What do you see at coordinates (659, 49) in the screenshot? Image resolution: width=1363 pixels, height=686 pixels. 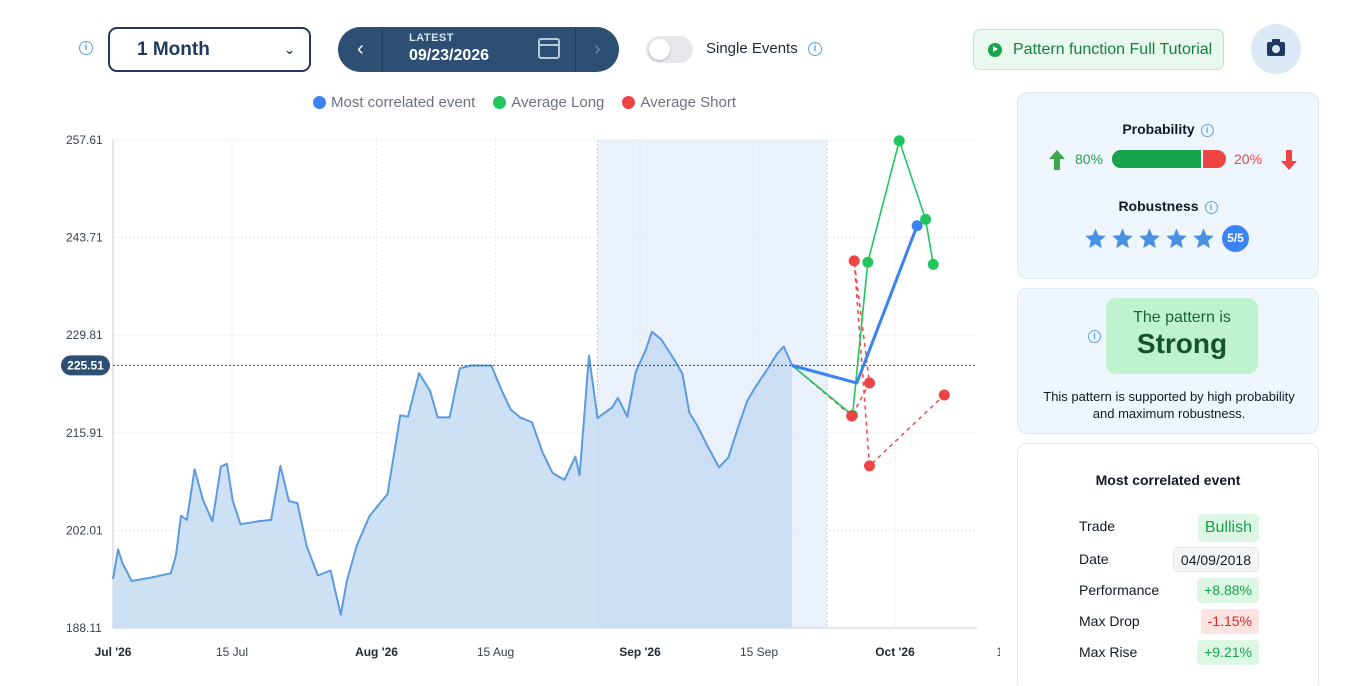 I see `toggle-knob` at bounding box center [659, 49].